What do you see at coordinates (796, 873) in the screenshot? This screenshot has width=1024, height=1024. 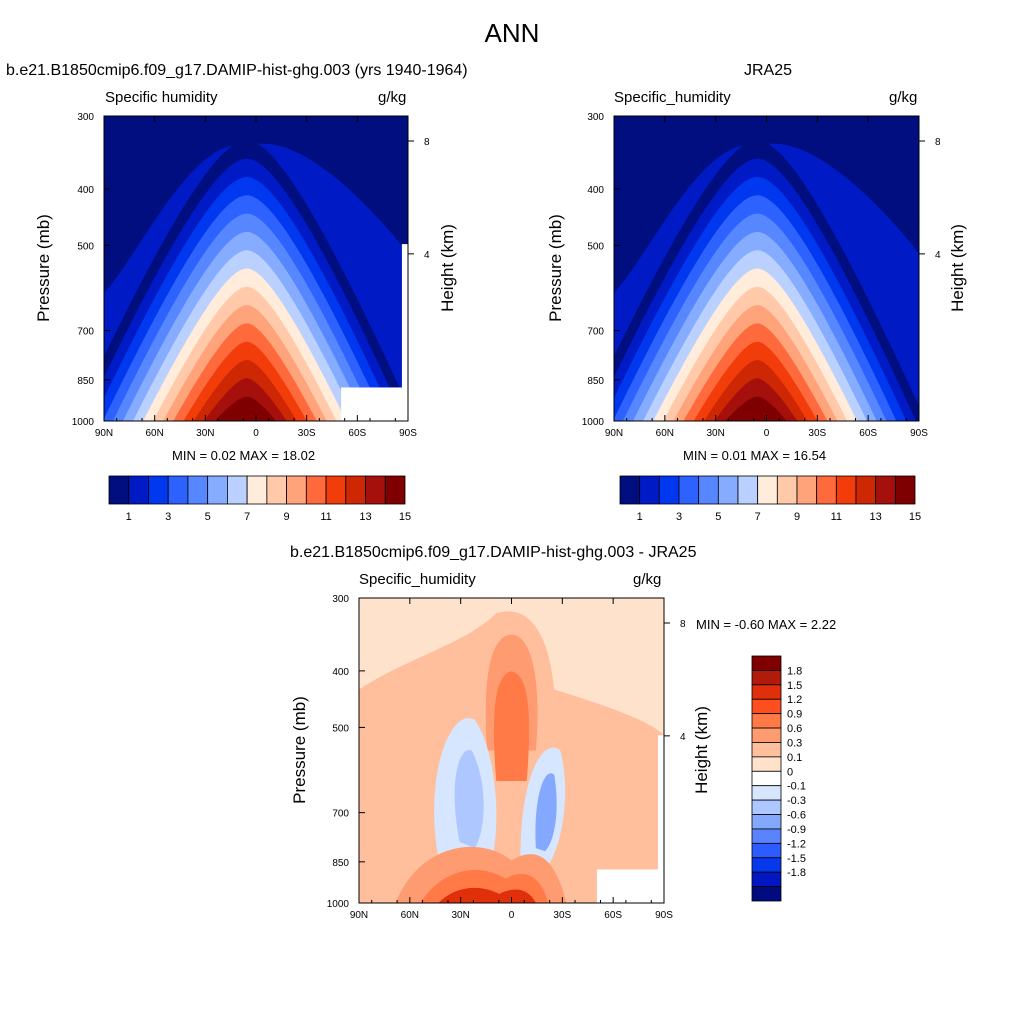 I see `colorbar-label: -1.8` at bounding box center [796, 873].